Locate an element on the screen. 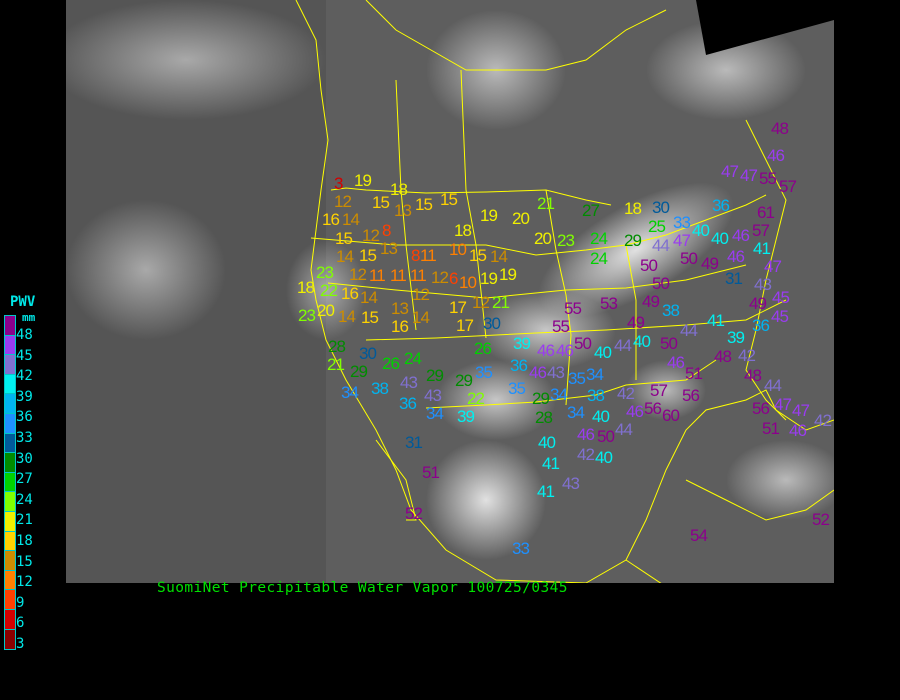  station-pwv-value: 56 is located at coordinates (691, 395).